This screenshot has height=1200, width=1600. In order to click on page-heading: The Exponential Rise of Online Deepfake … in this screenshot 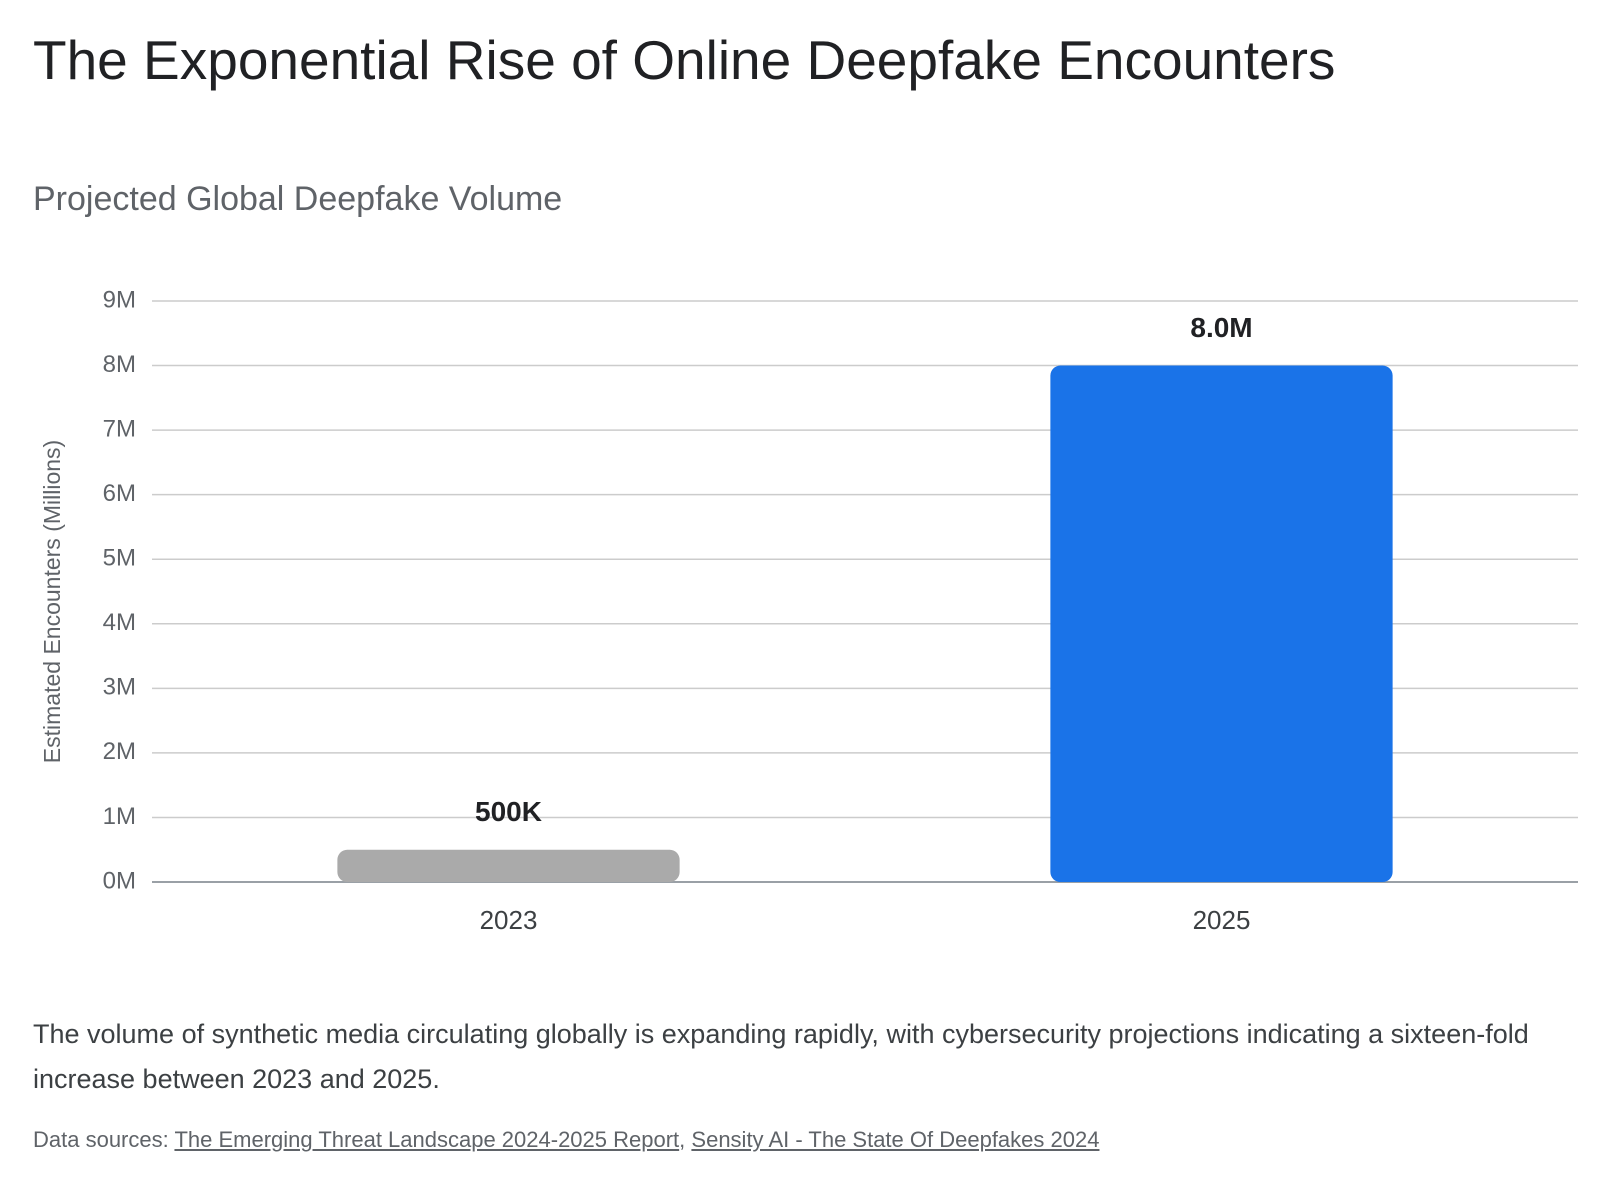, I will do `click(684, 60)`.